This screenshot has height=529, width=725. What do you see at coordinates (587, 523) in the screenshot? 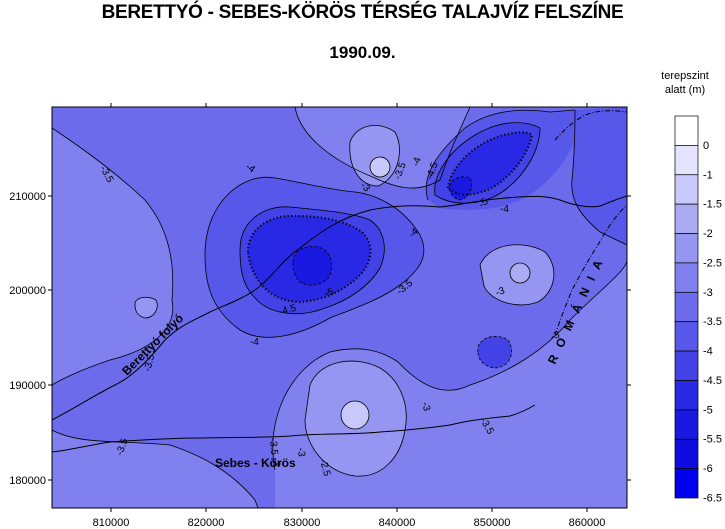
I see `x-tick-label: 860000` at bounding box center [587, 523].